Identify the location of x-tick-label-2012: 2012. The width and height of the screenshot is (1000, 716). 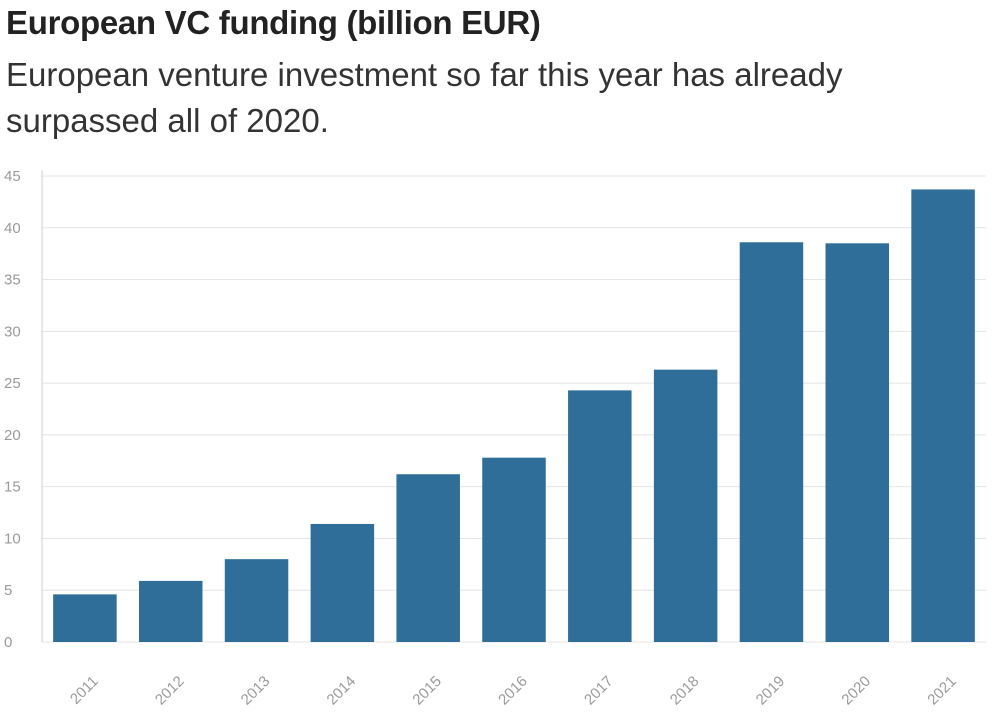
(170, 691).